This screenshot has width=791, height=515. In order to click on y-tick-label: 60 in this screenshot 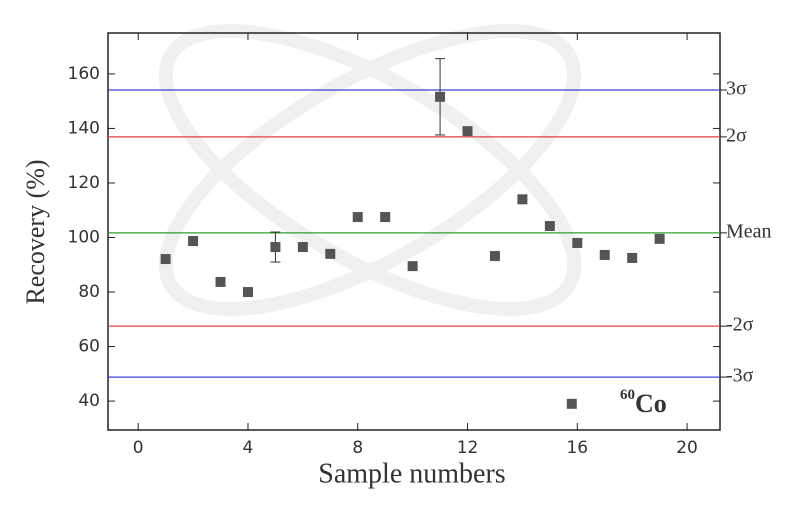, I will do `click(89, 347)`.